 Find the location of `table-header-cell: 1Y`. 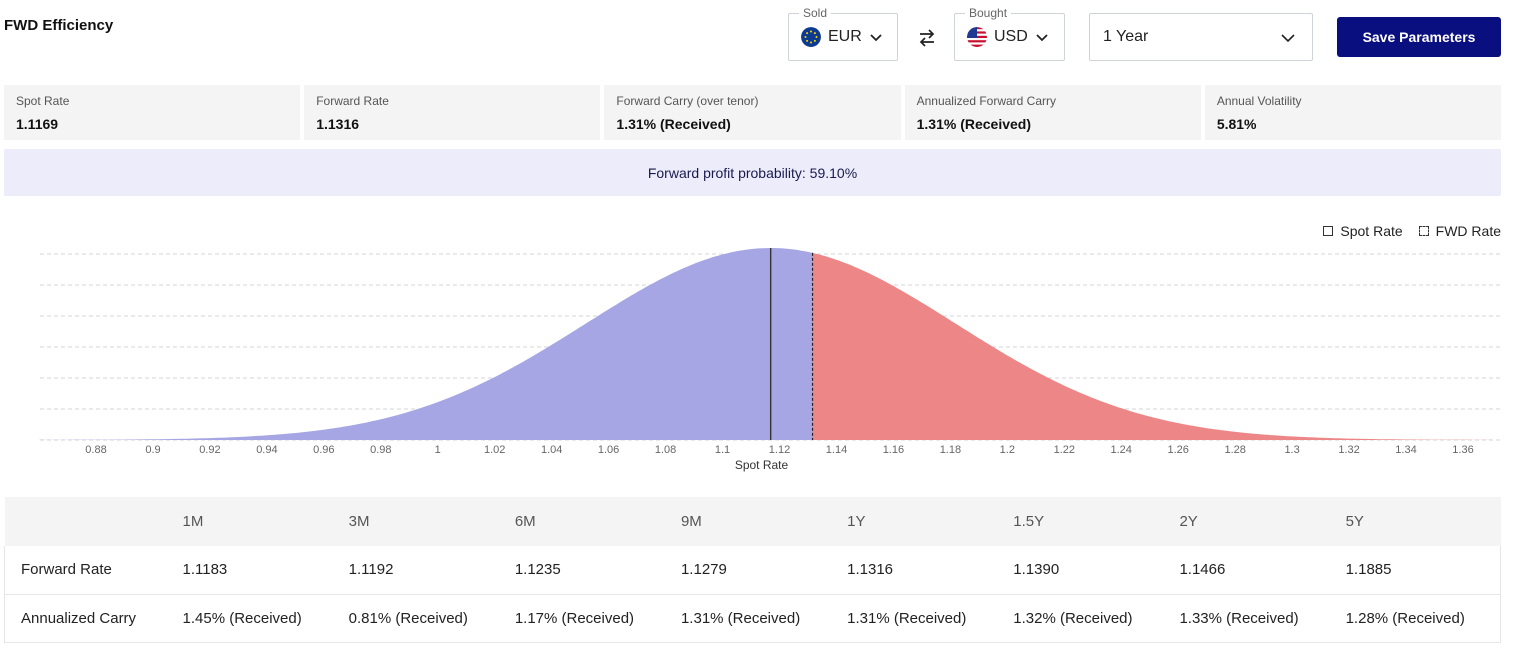

table-header-cell: 1Y is located at coordinates (918, 521).